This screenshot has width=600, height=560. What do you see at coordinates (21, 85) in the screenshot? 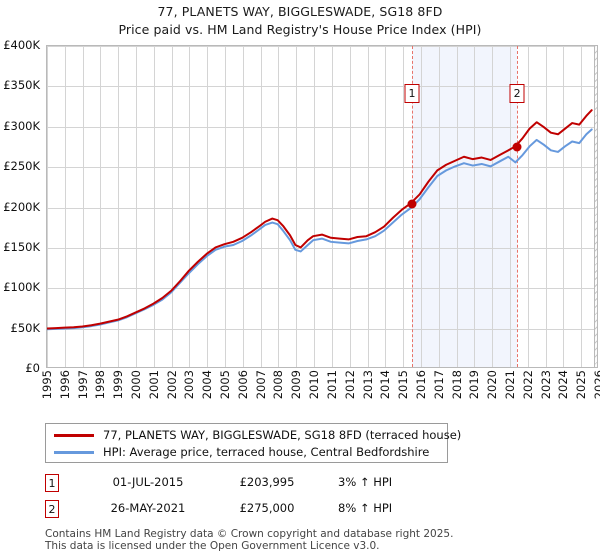
I see `y-axis-tick-label: £350K` at bounding box center [21, 85].